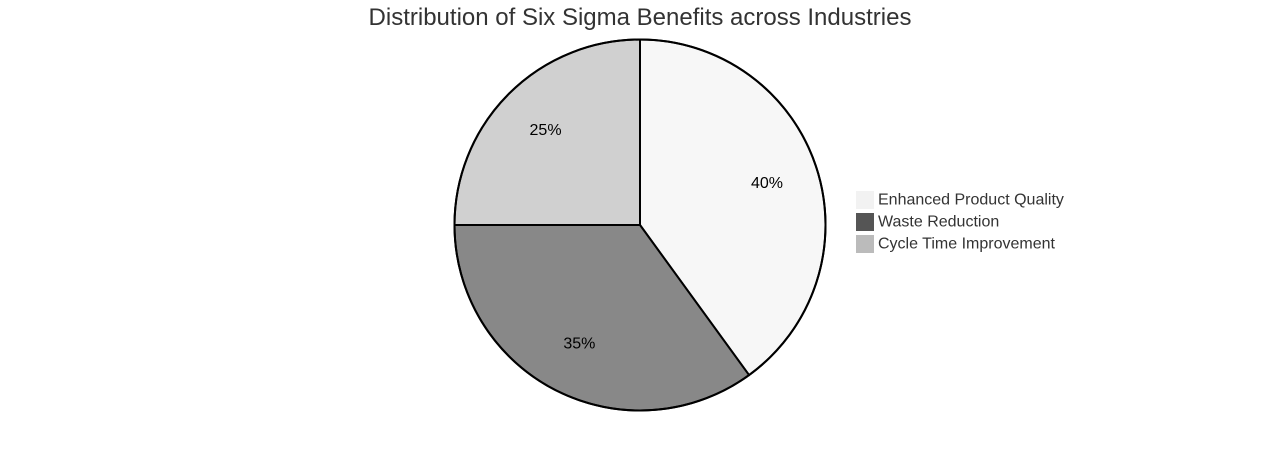 The width and height of the screenshot is (1280, 450). Describe the element at coordinates (938, 222) in the screenshot. I see `legend-label-waste-reduction: Waste Reduction` at that location.